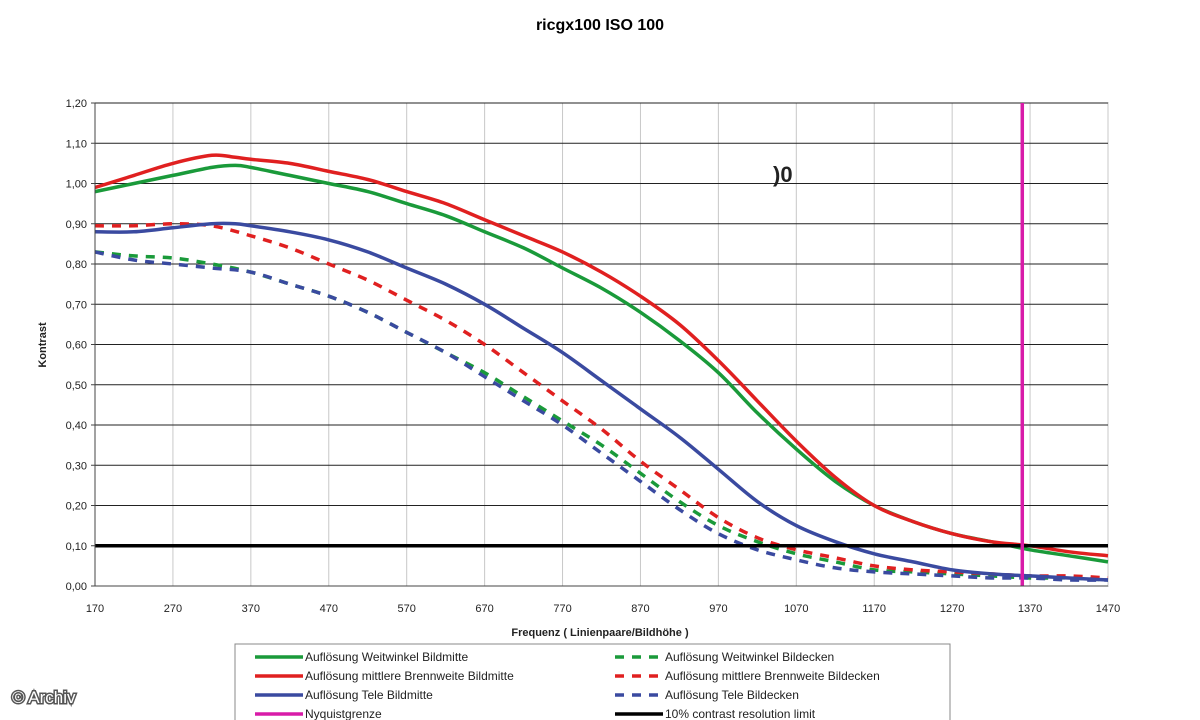 This screenshot has height=720, width=1200. Describe the element at coordinates (173, 609) in the screenshot. I see `x-tick-label: 270` at that location.